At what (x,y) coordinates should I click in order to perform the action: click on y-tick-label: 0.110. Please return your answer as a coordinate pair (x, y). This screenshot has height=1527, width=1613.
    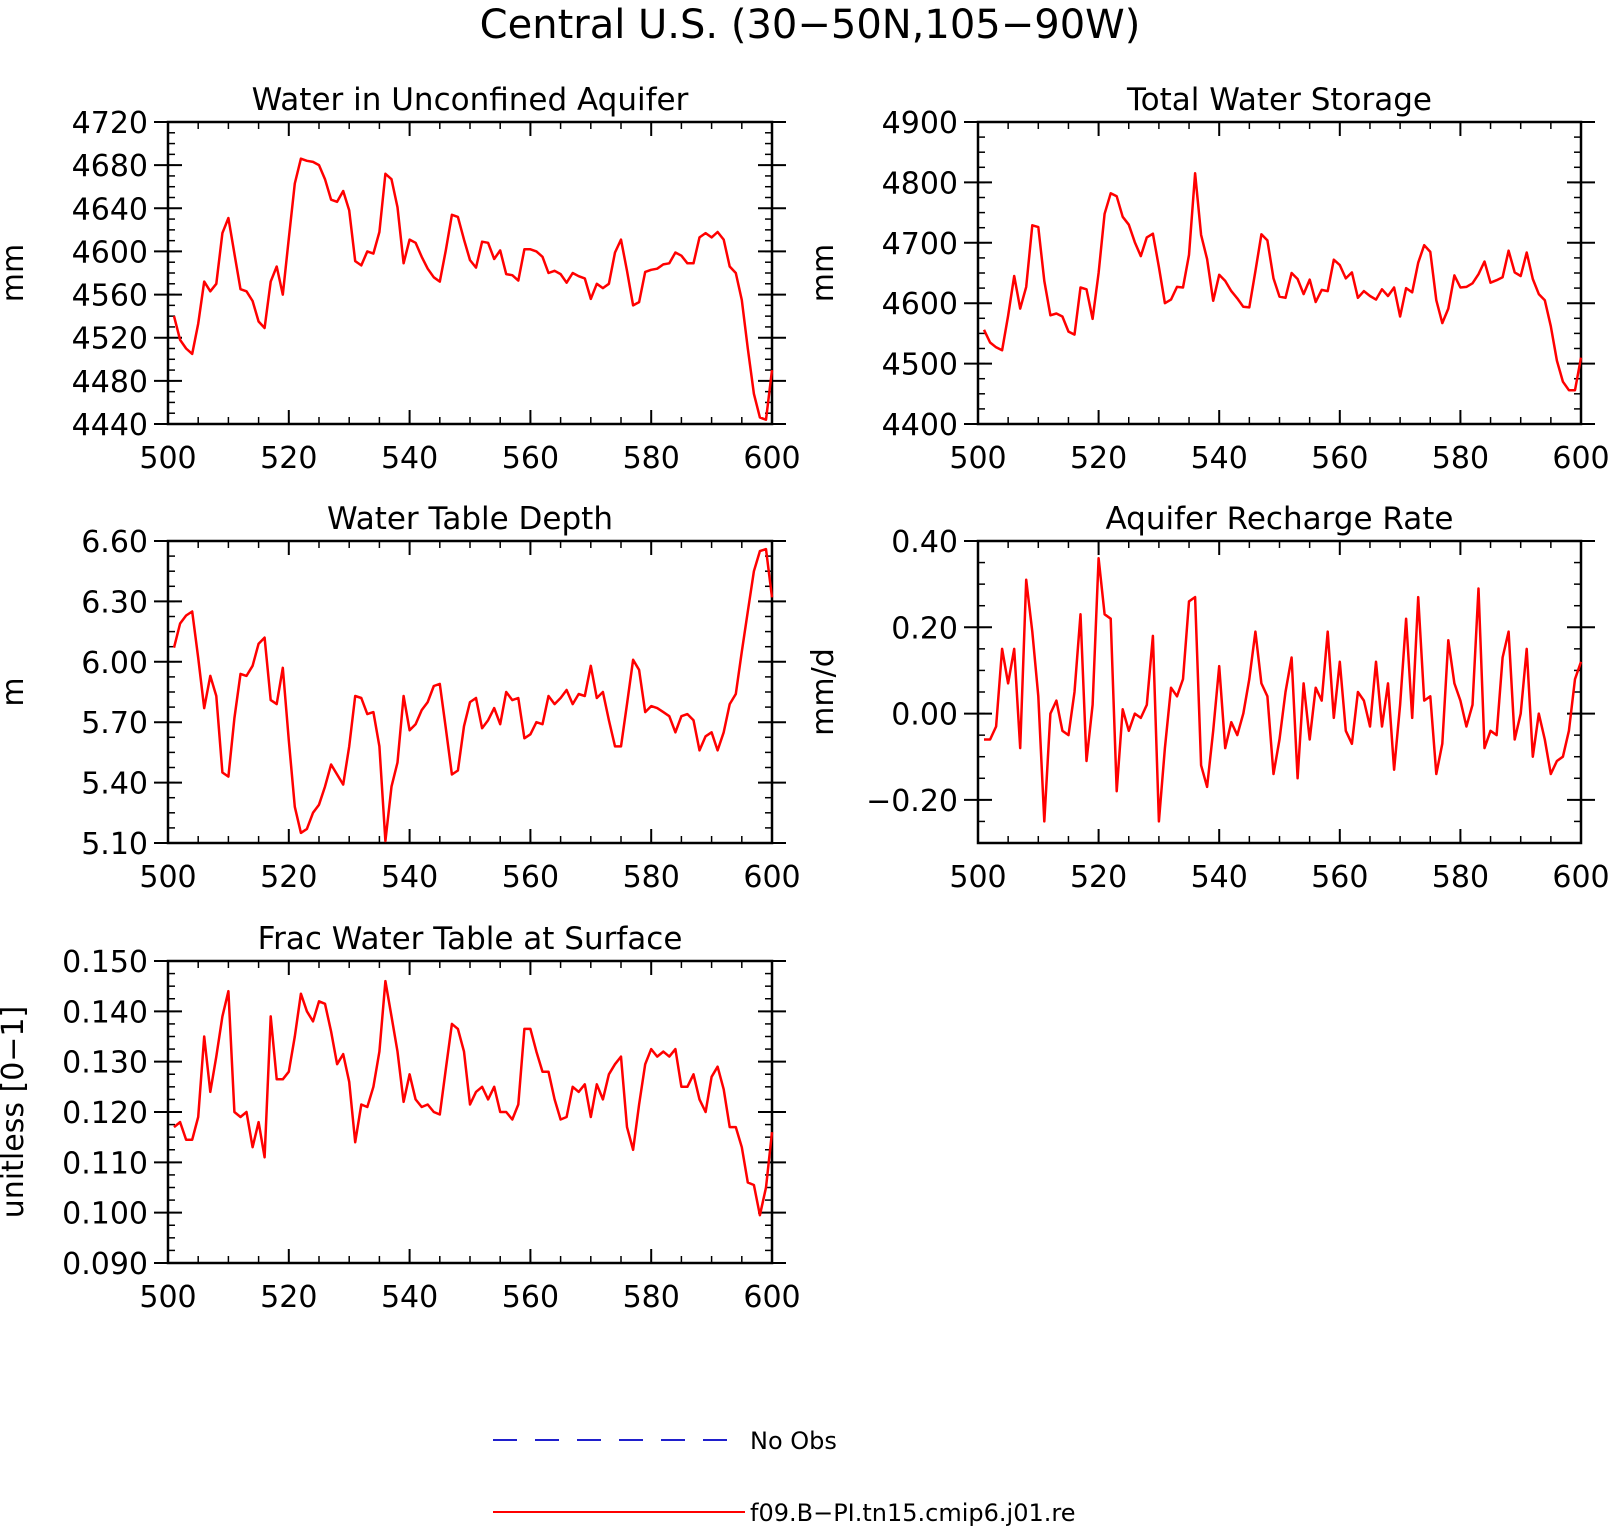
    Looking at the image, I should click on (105, 1163).